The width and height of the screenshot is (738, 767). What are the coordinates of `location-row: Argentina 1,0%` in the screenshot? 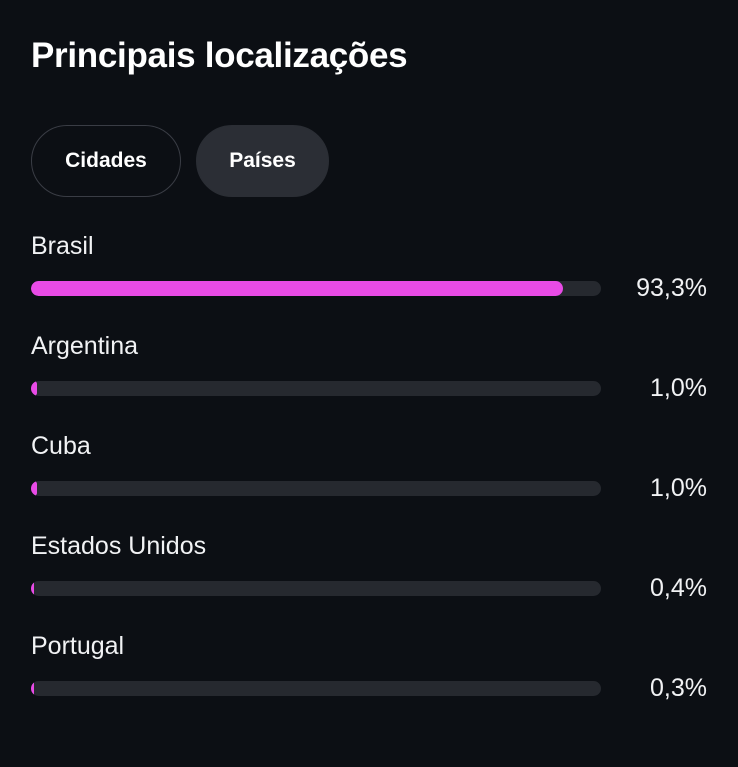 It's located at (371, 380).